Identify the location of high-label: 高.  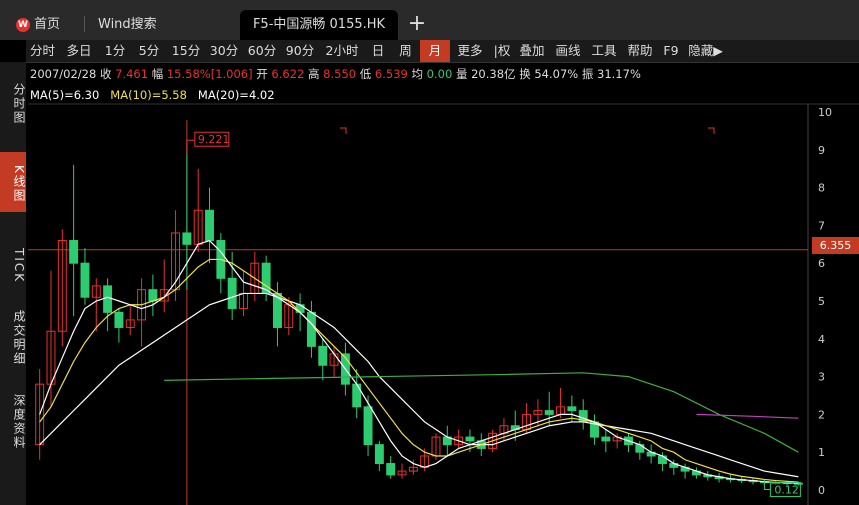
(314, 74).